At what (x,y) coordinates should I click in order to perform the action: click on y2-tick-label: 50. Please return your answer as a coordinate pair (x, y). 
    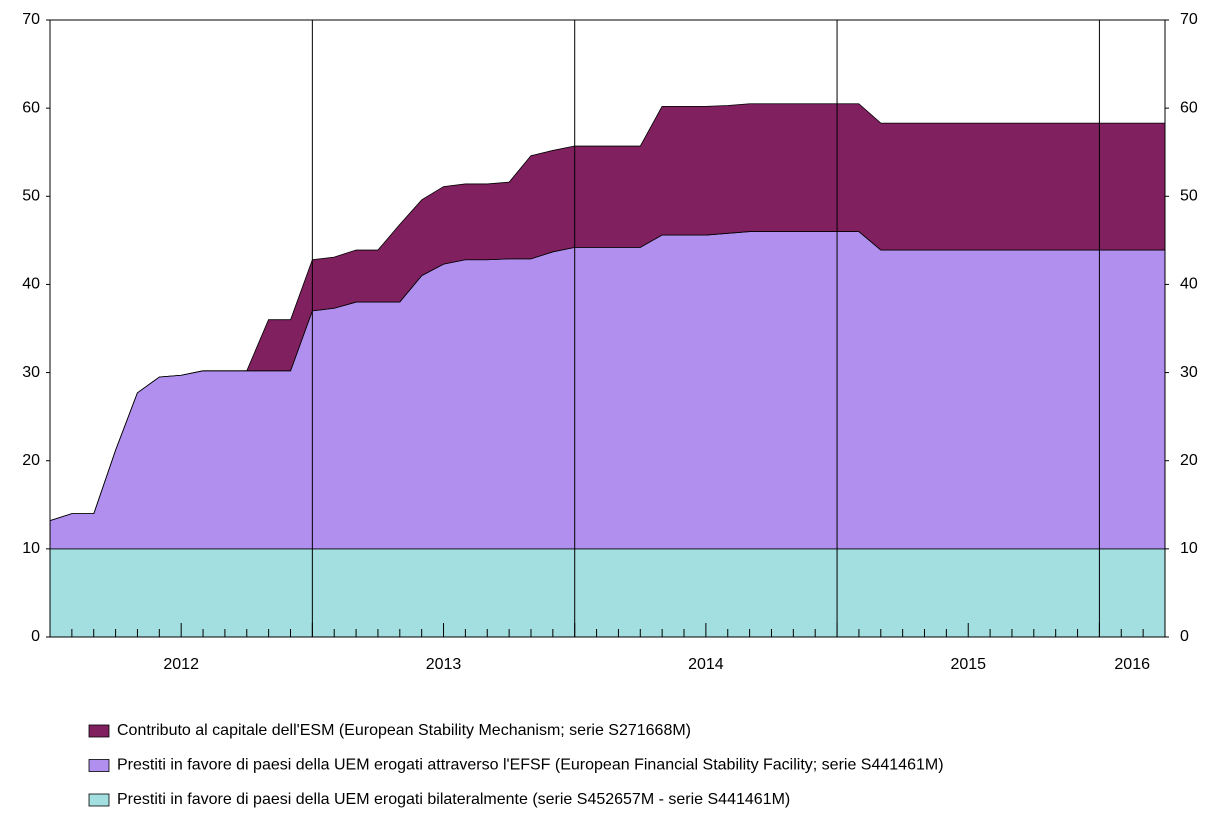
    Looking at the image, I should click on (1189, 196).